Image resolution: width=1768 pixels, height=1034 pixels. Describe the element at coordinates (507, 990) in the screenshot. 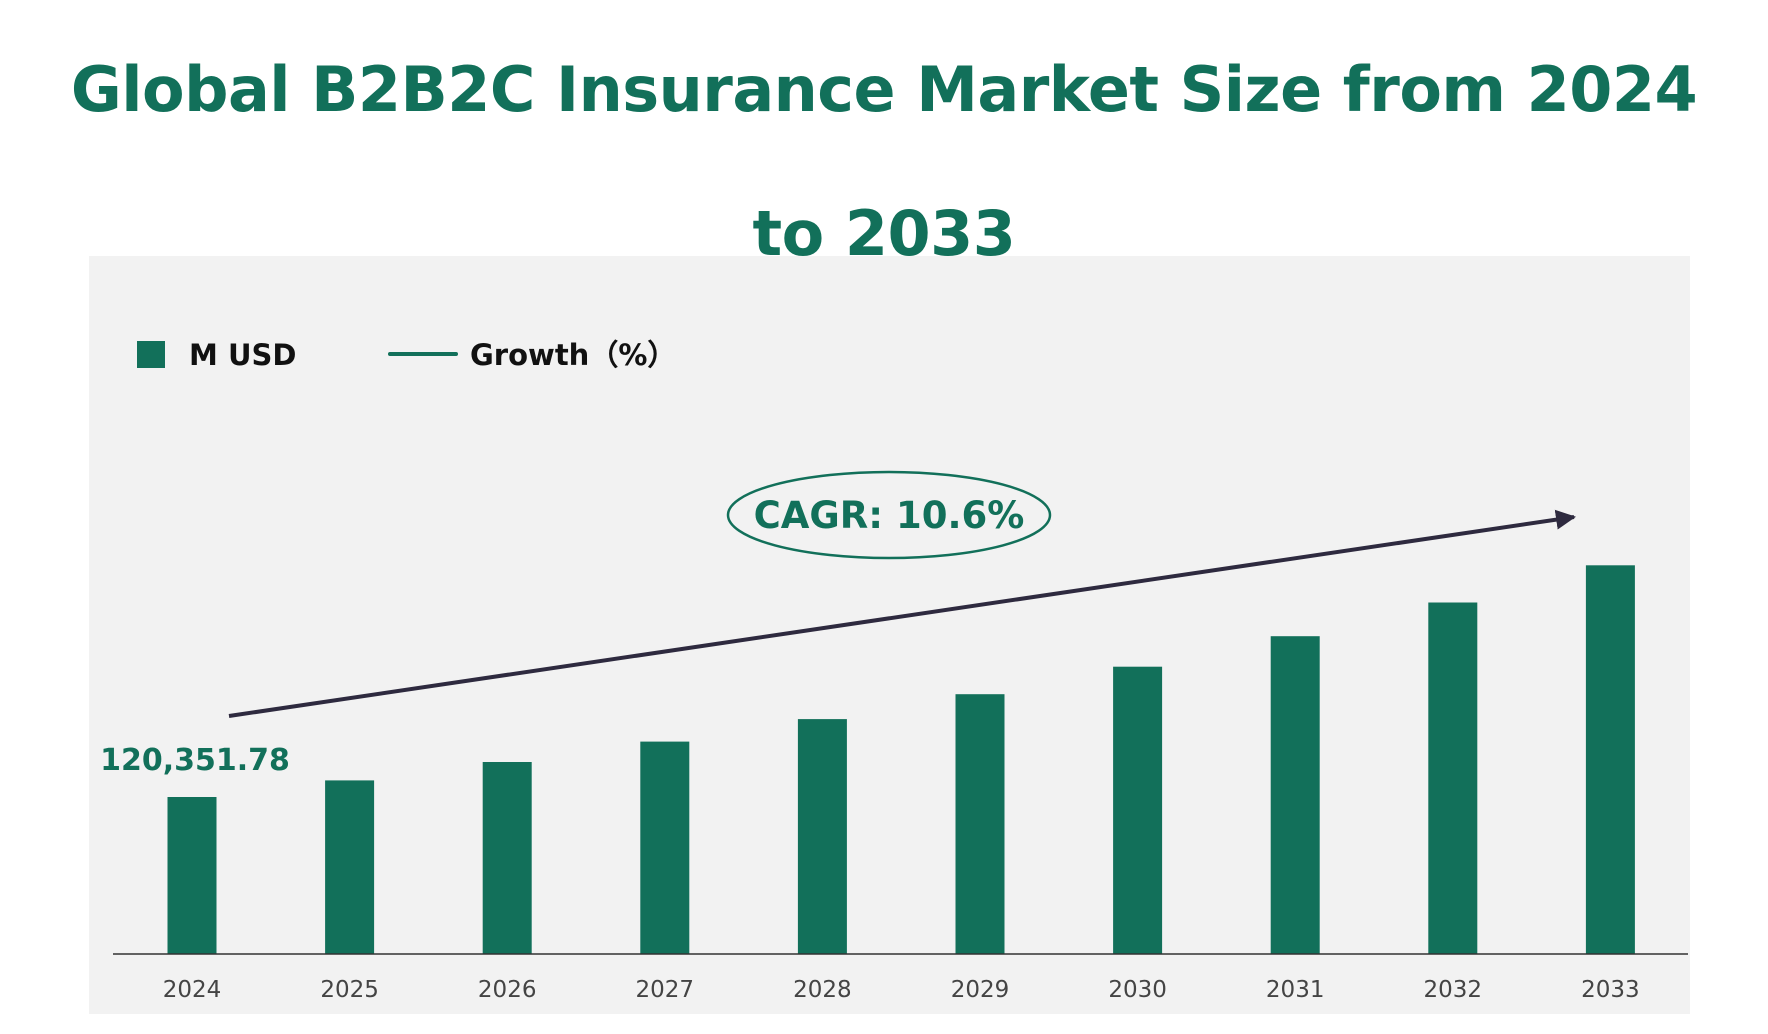

I see `x-tick-label-2026: 2026` at that location.